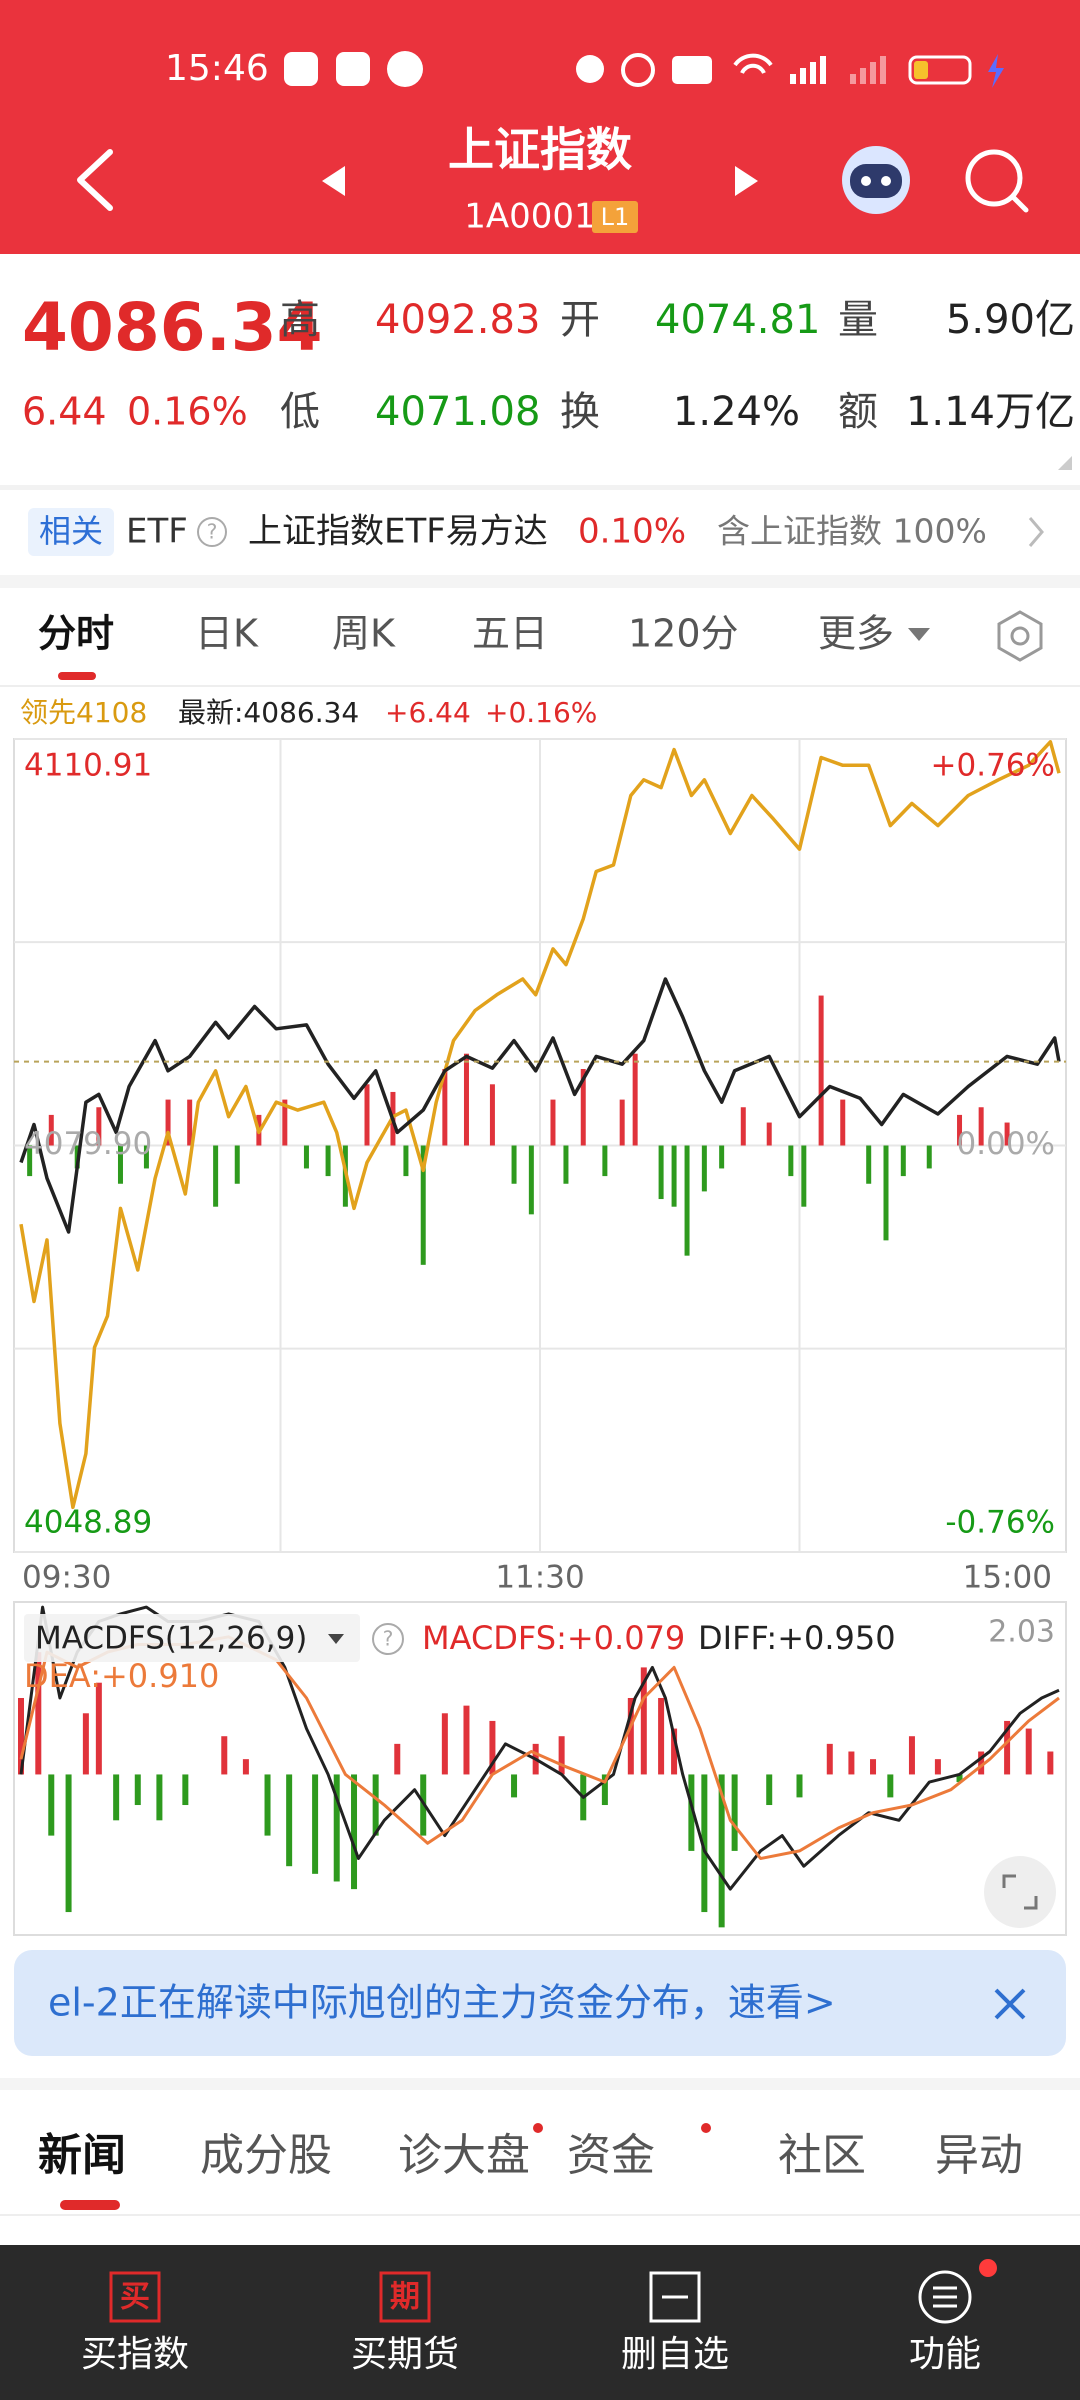  I want to click on nav-icon-text: 期, so click(405, 2297).